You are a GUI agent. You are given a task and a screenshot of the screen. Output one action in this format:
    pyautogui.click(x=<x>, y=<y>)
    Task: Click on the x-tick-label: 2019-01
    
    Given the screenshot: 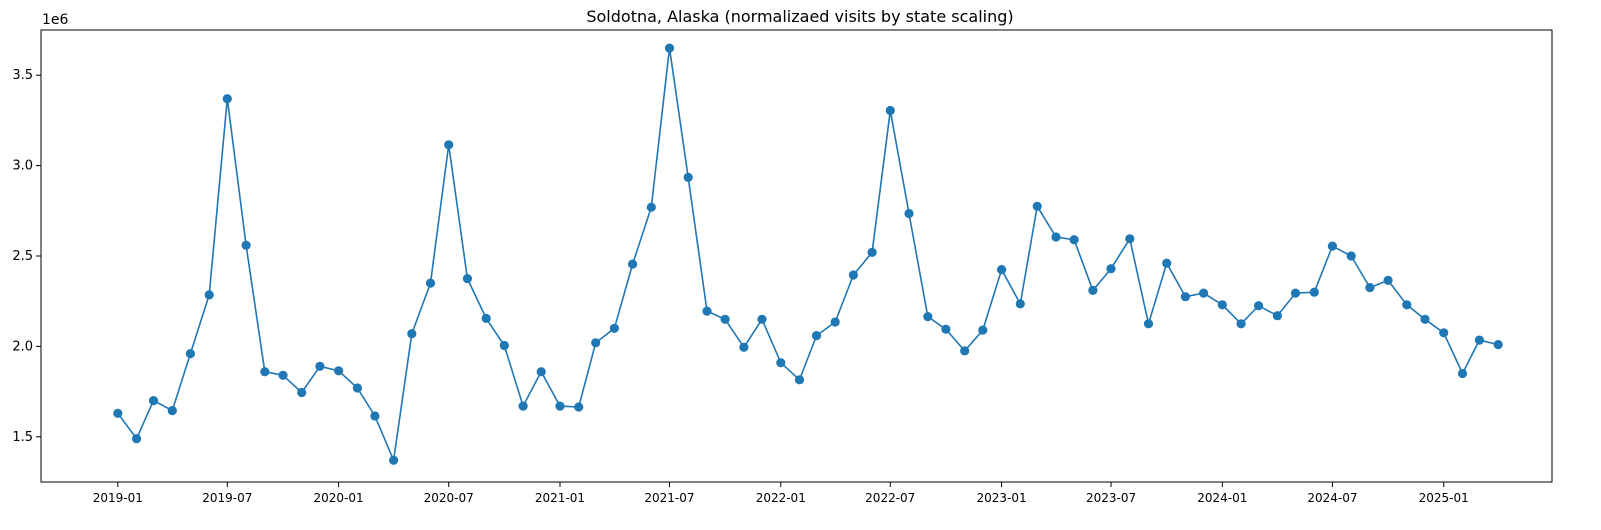 What is the action you would take?
    pyautogui.click(x=118, y=498)
    